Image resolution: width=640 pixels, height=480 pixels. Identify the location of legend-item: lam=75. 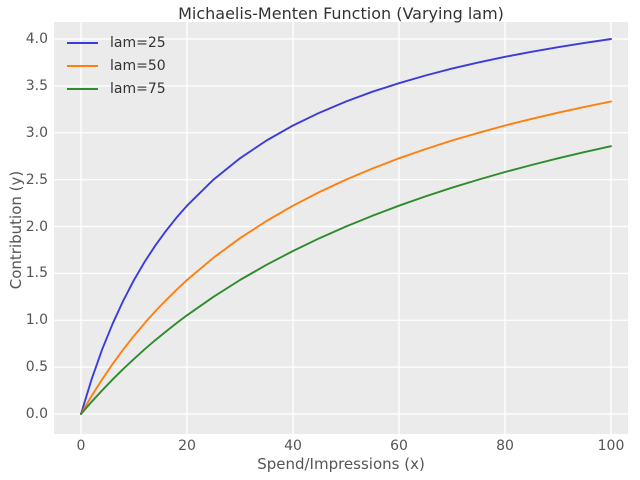
(100, 89).